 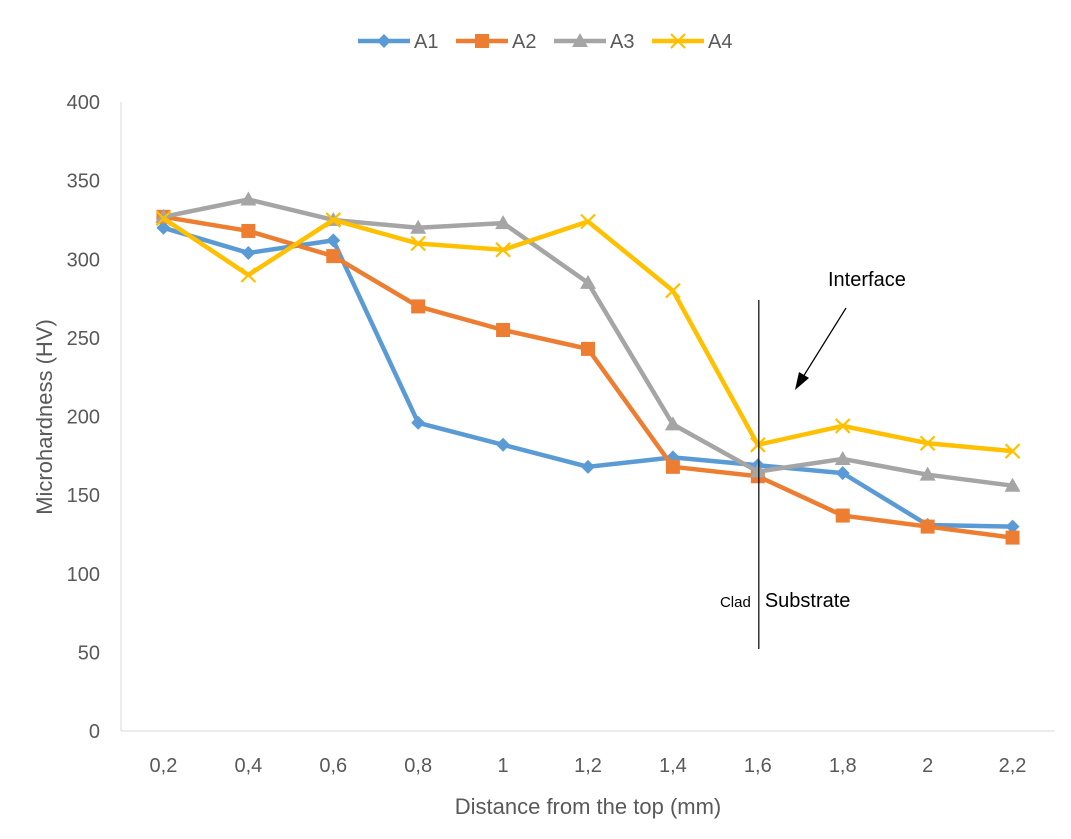 I want to click on legend-item-a4: A4, so click(x=692, y=42).